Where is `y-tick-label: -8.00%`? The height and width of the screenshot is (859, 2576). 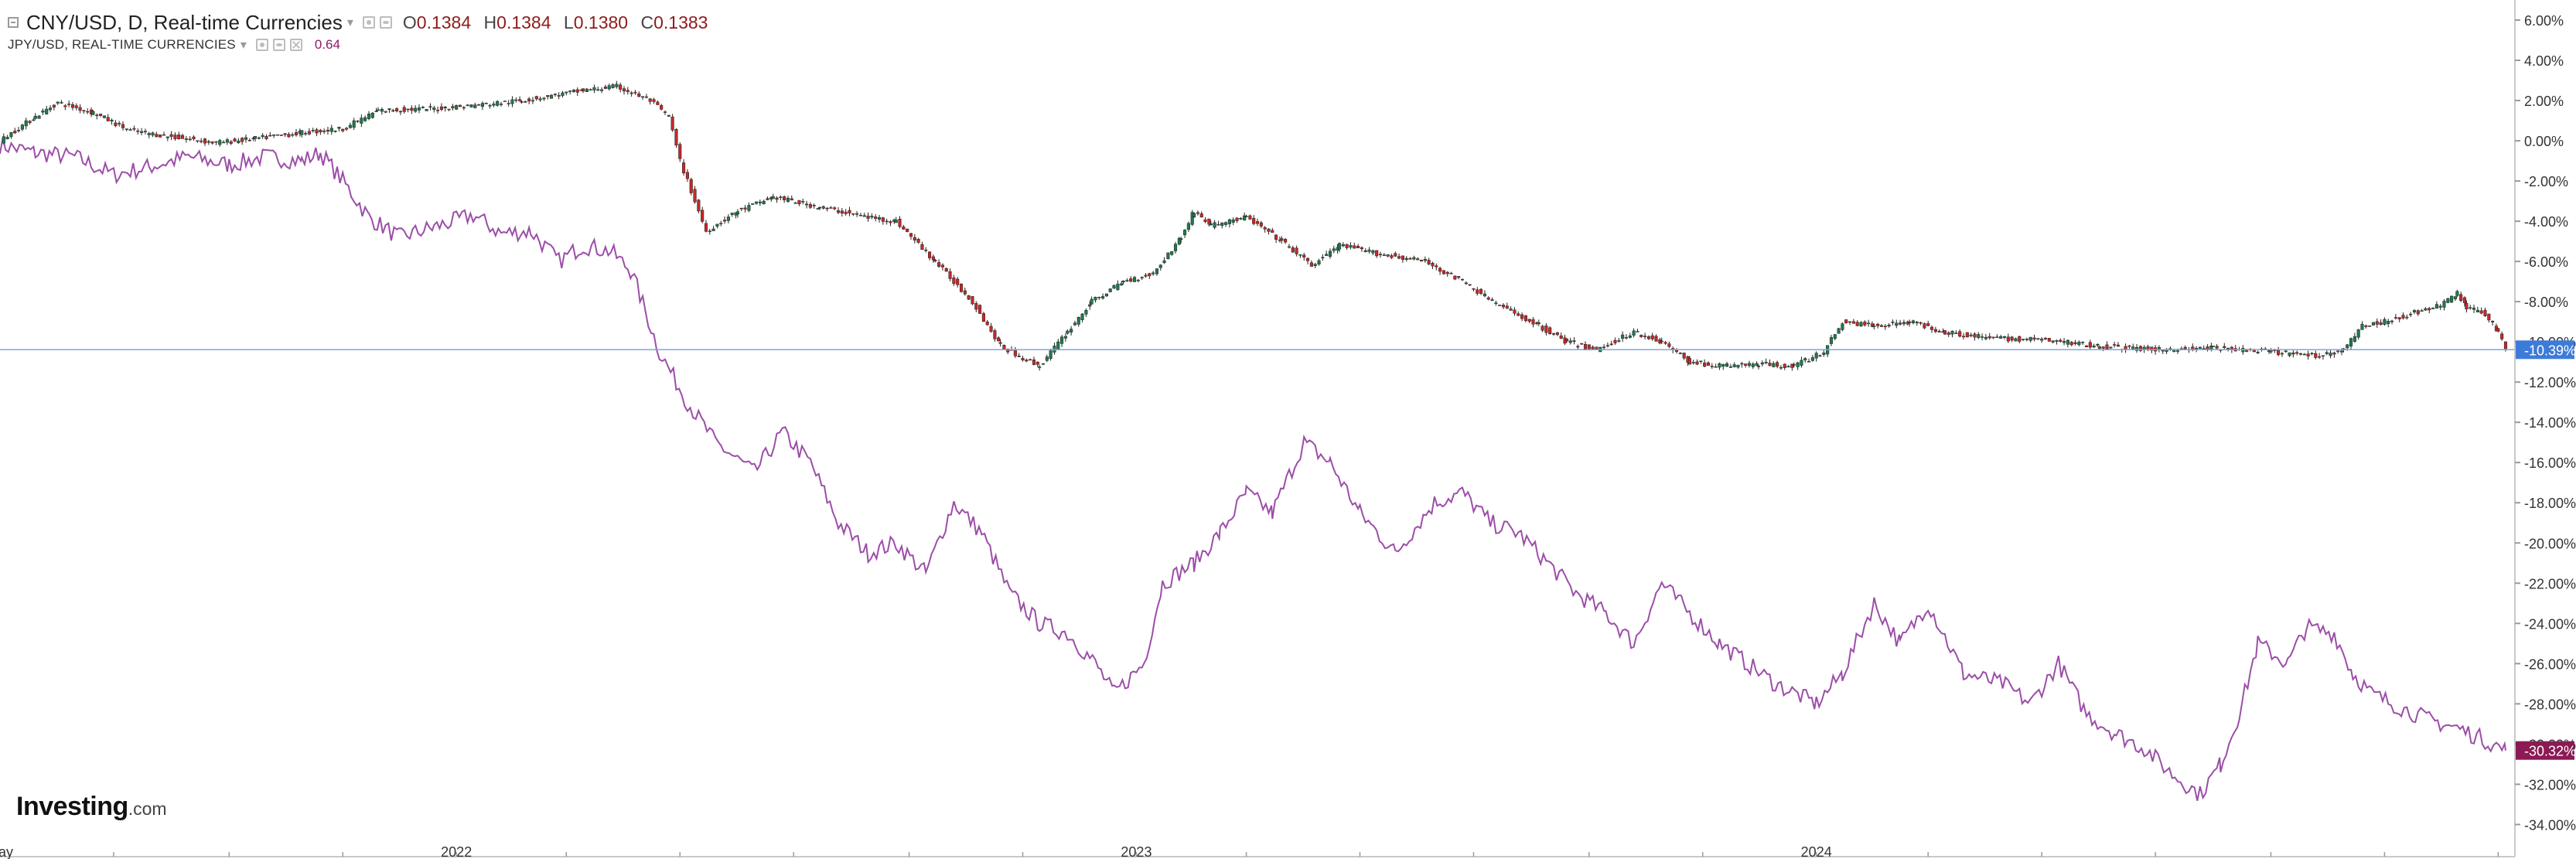
y-tick-label: -8.00% is located at coordinates (2546, 303).